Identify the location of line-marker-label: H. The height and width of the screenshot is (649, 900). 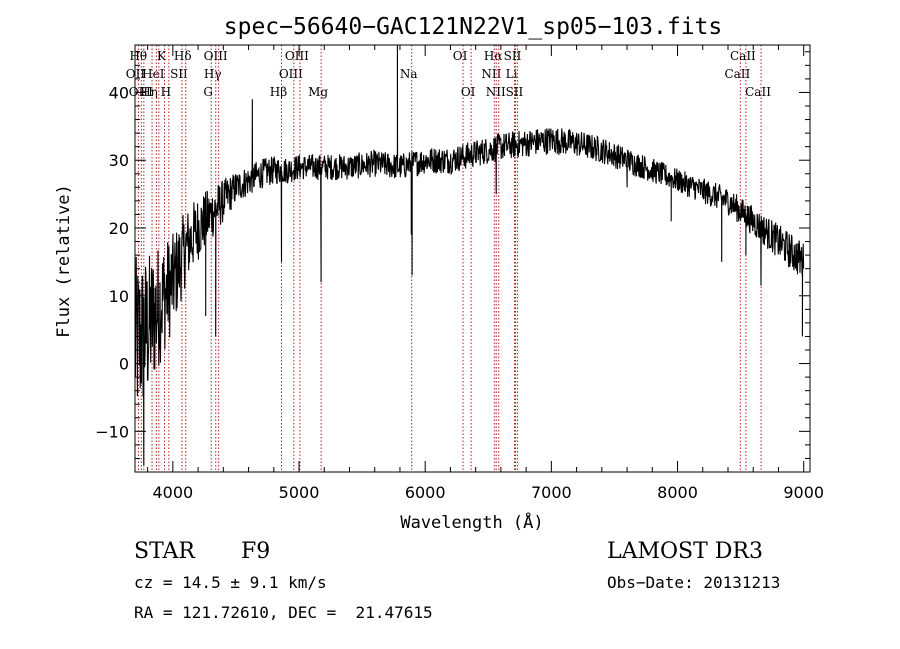
(166, 92).